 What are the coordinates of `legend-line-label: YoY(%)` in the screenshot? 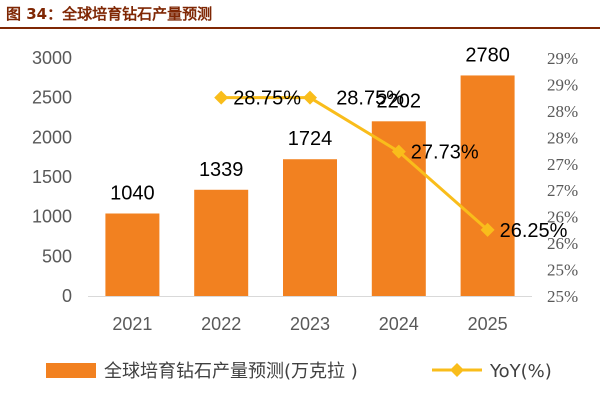 It's located at (520, 371).